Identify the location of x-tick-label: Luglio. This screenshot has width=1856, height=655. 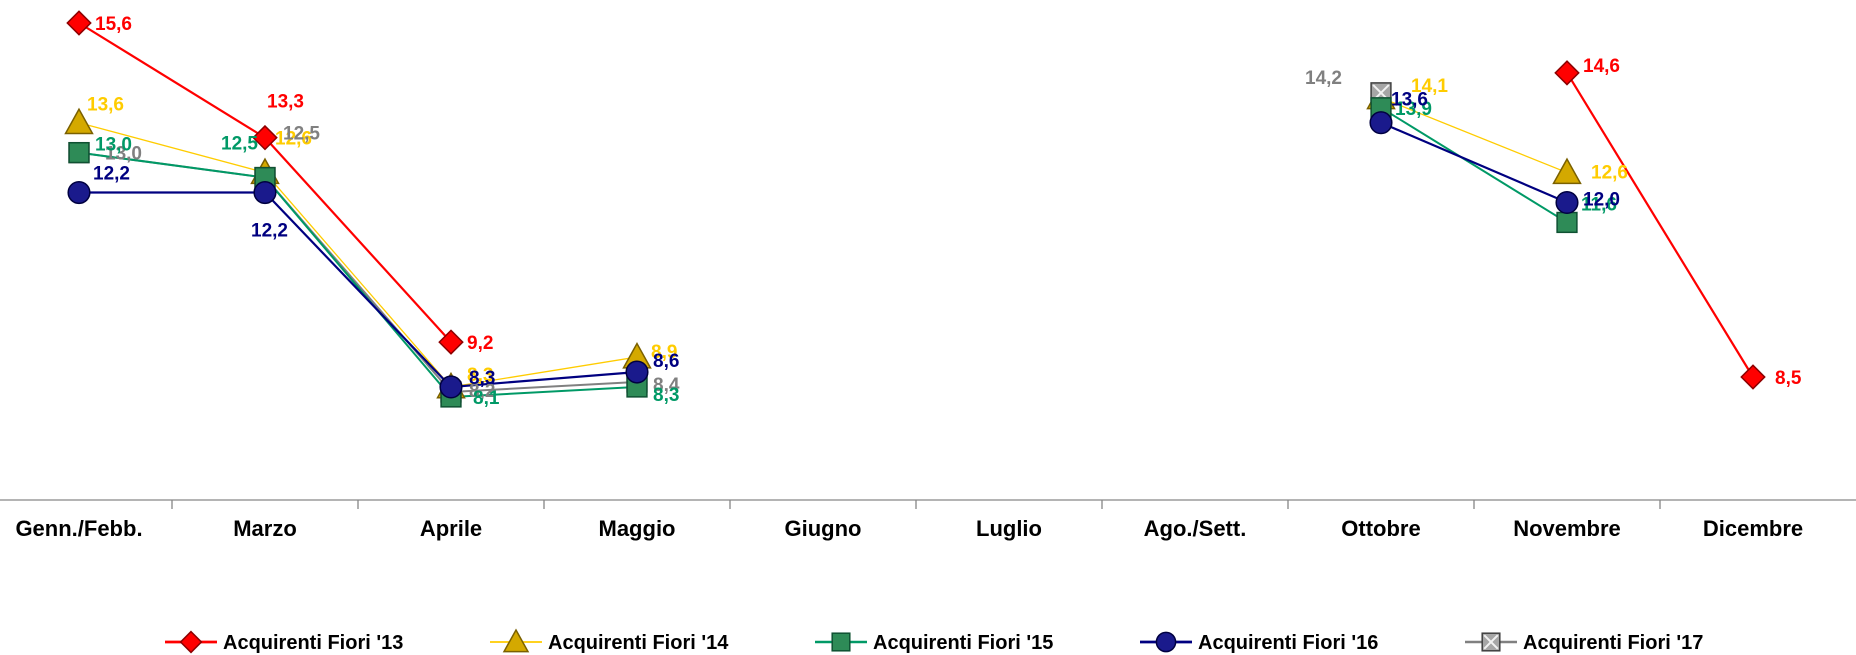
(1009, 528).